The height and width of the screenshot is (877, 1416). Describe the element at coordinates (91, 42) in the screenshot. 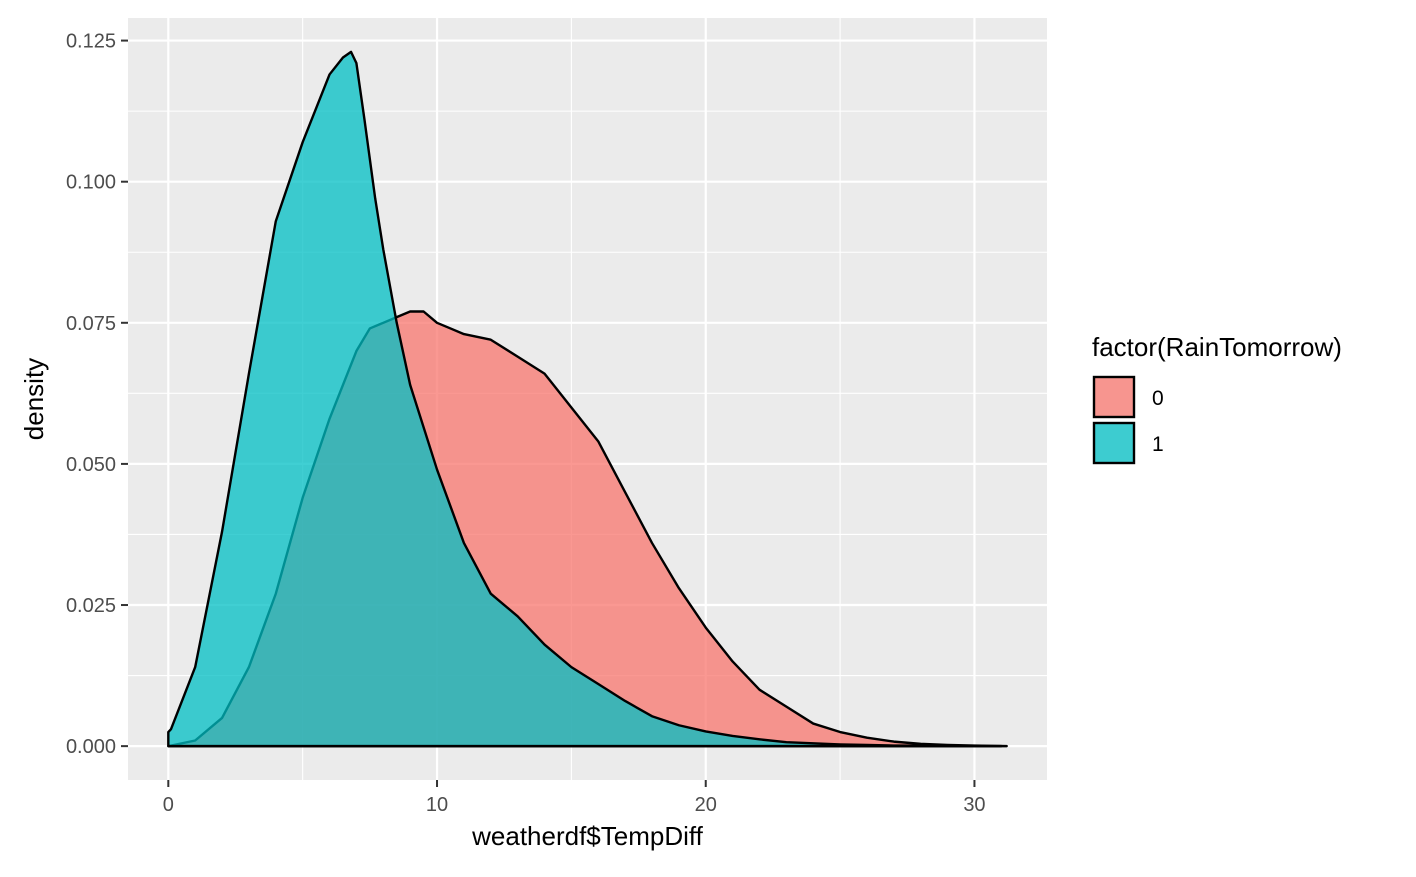

I see `y-tick-label: 0.125` at that location.